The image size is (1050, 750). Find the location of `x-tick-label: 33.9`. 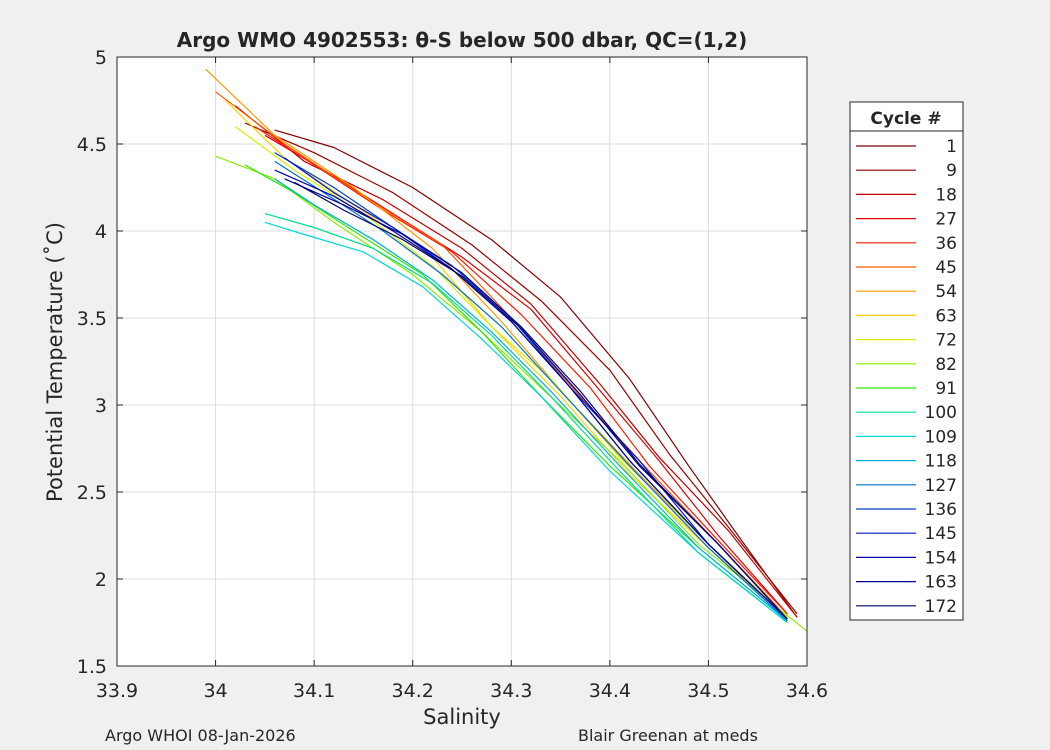

x-tick-label: 33.9 is located at coordinates (117, 691).